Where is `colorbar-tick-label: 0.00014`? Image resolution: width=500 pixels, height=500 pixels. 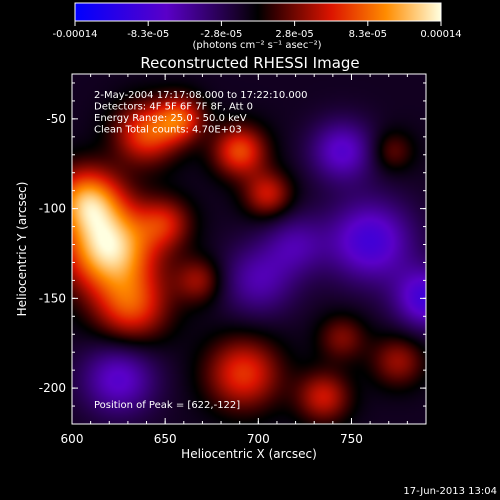
colorbar-tick-label: 0.00014 is located at coordinates (440, 34).